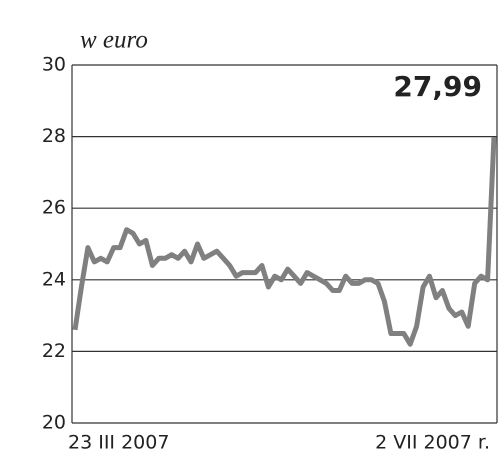 The image size is (500, 474). What do you see at coordinates (54, 279) in the screenshot?
I see `y-tick-label: 24` at bounding box center [54, 279].